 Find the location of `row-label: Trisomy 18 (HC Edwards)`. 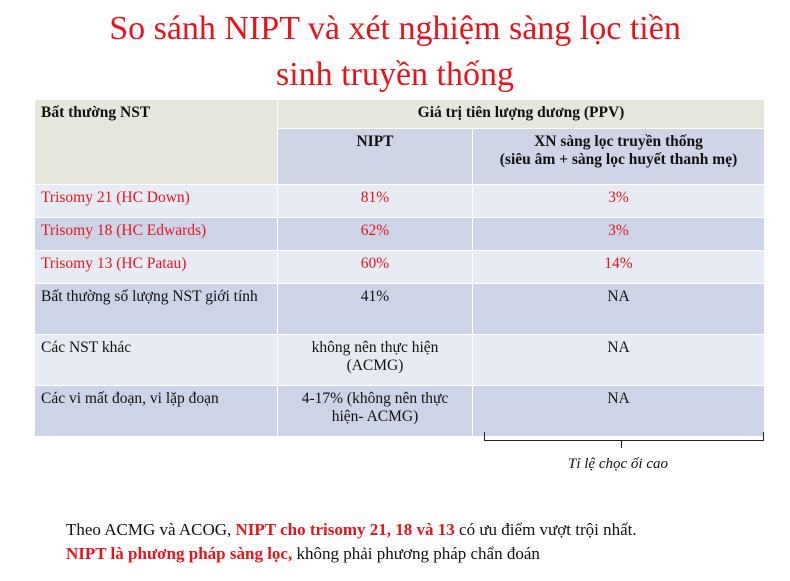

row-label: Trisomy 18 (HC Edwards) is located at coordinates (156, 234).